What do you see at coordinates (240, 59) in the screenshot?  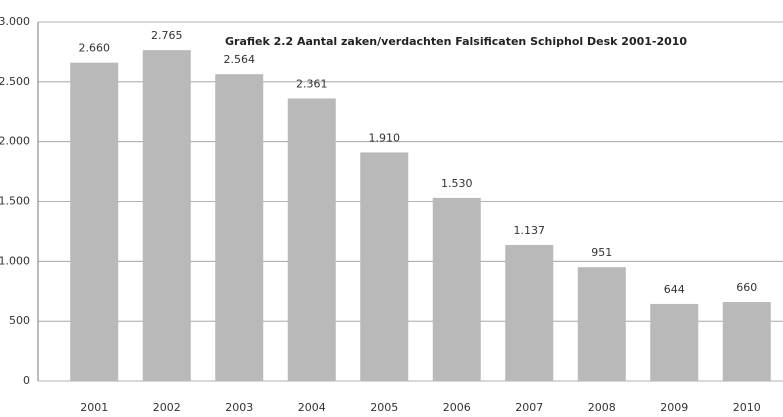 I see `value-label: 2.564` at bounding box center [240, 59].